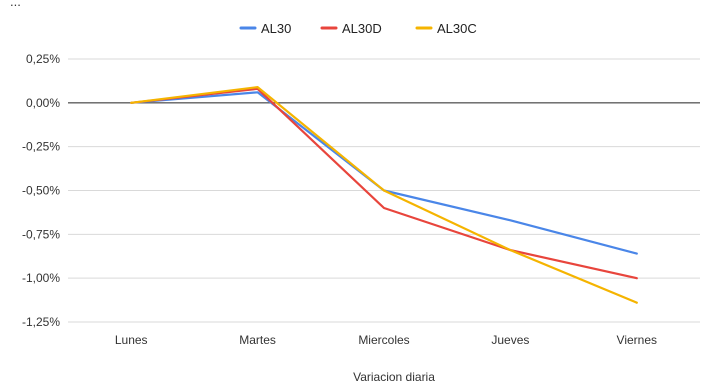 The width and height of the screenshot is (711, 385). I want to click on y-tick-label: 0,00%, so click(43, 103).